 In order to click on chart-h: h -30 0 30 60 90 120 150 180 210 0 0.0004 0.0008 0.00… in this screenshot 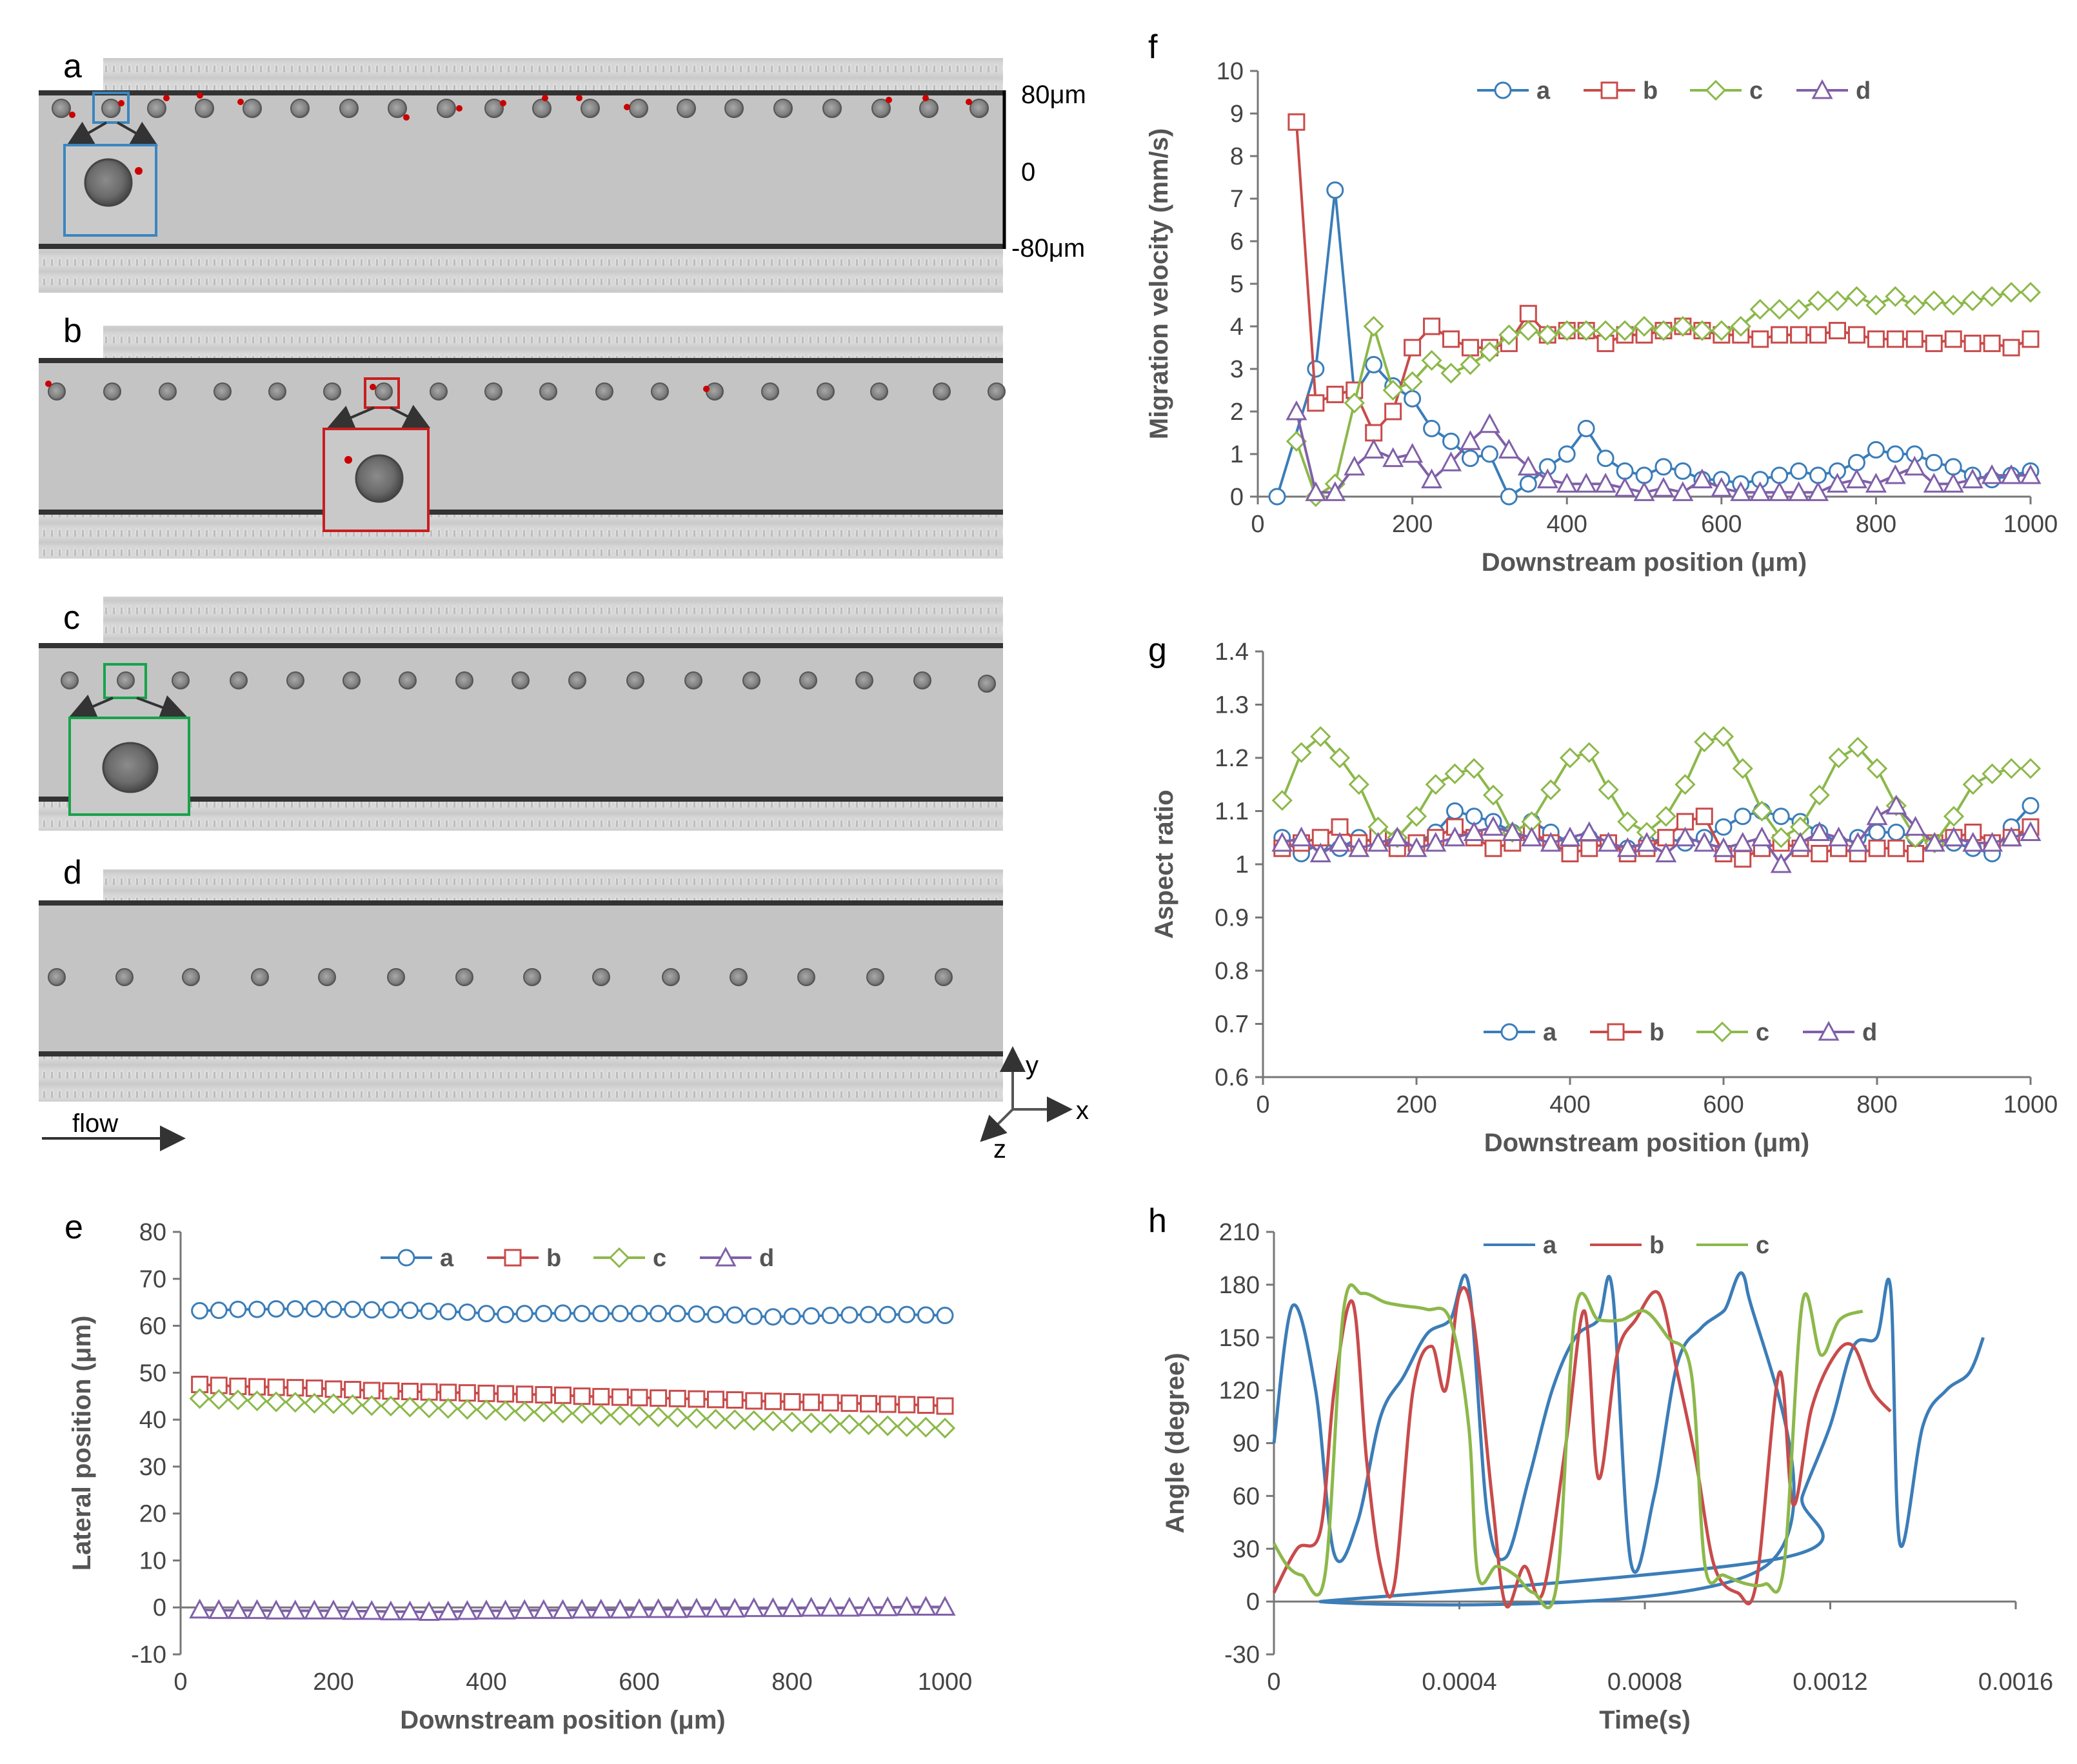, I will do `click(1600, 1468)`.